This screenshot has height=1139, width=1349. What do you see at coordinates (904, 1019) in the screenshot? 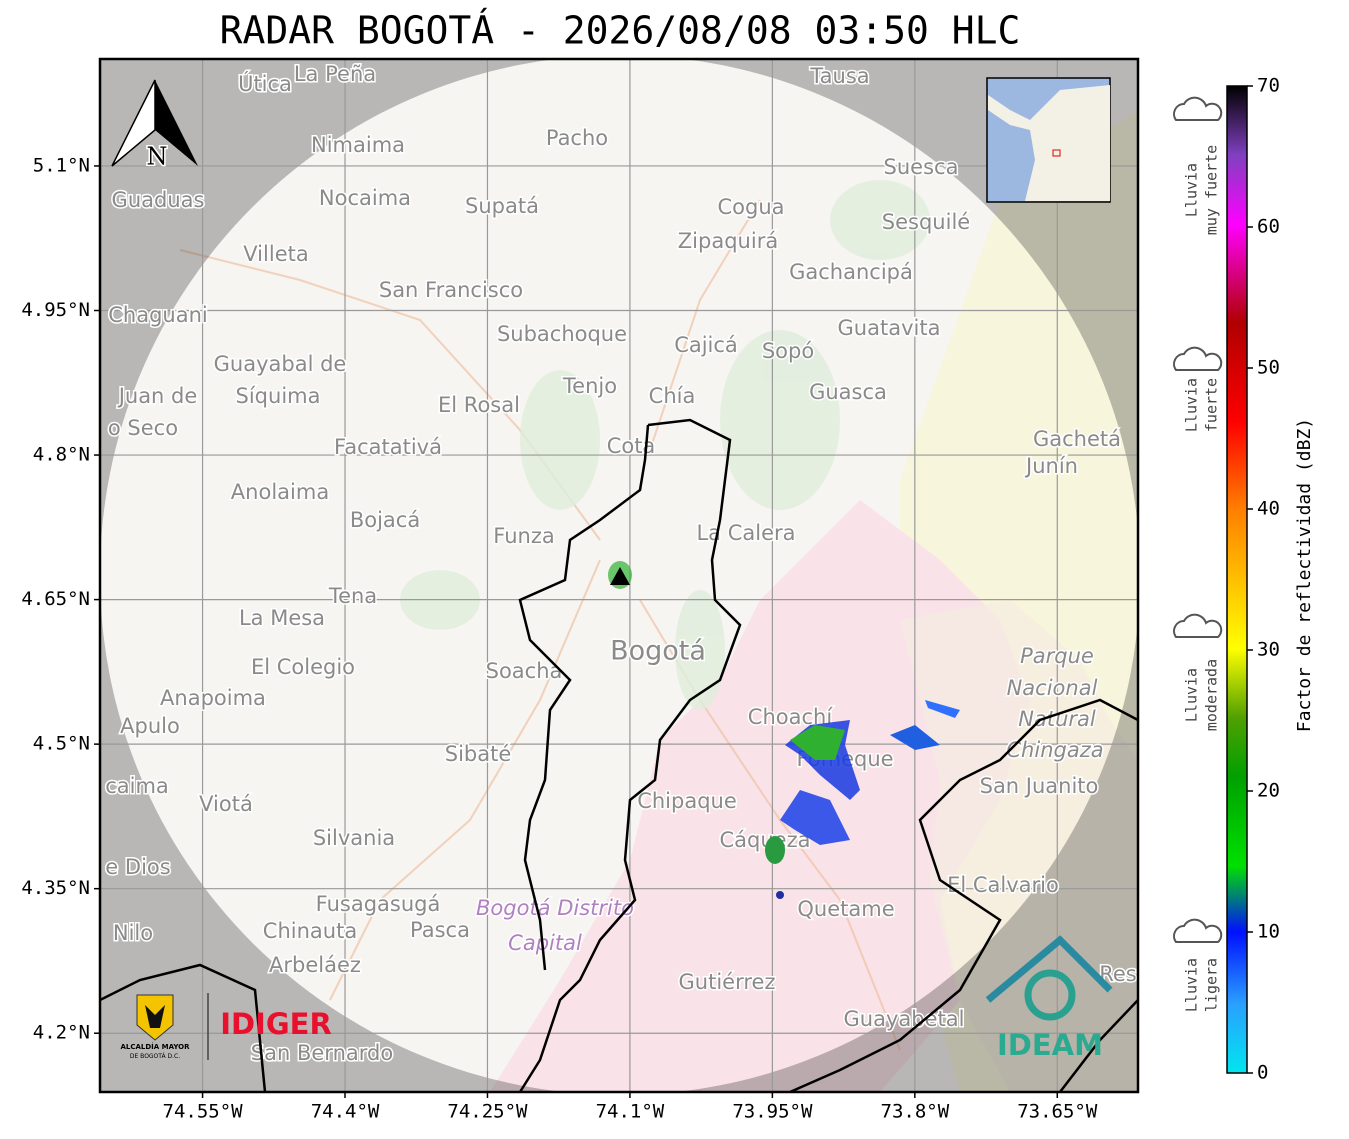
I see `place-label: Guayabetal` at bounding box center [904, 1019].